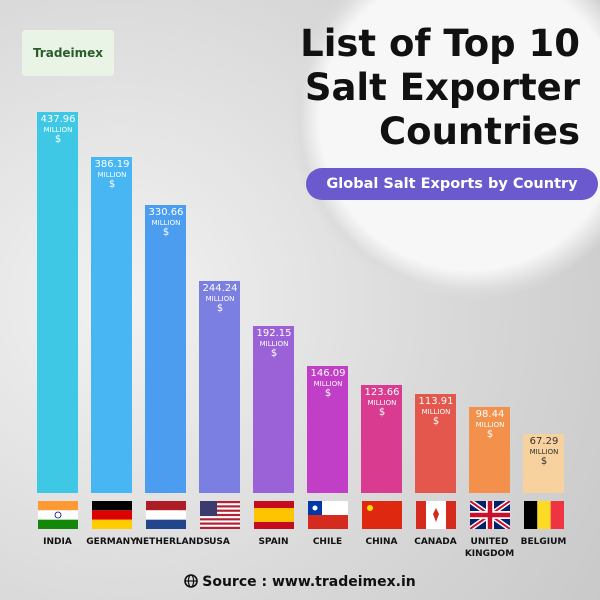 This screenshot has height=600, width=600. Describe the element at coordinates (173, 542) in the screenshot. I see `x-tick-label: NETHERLANDS` at that location.